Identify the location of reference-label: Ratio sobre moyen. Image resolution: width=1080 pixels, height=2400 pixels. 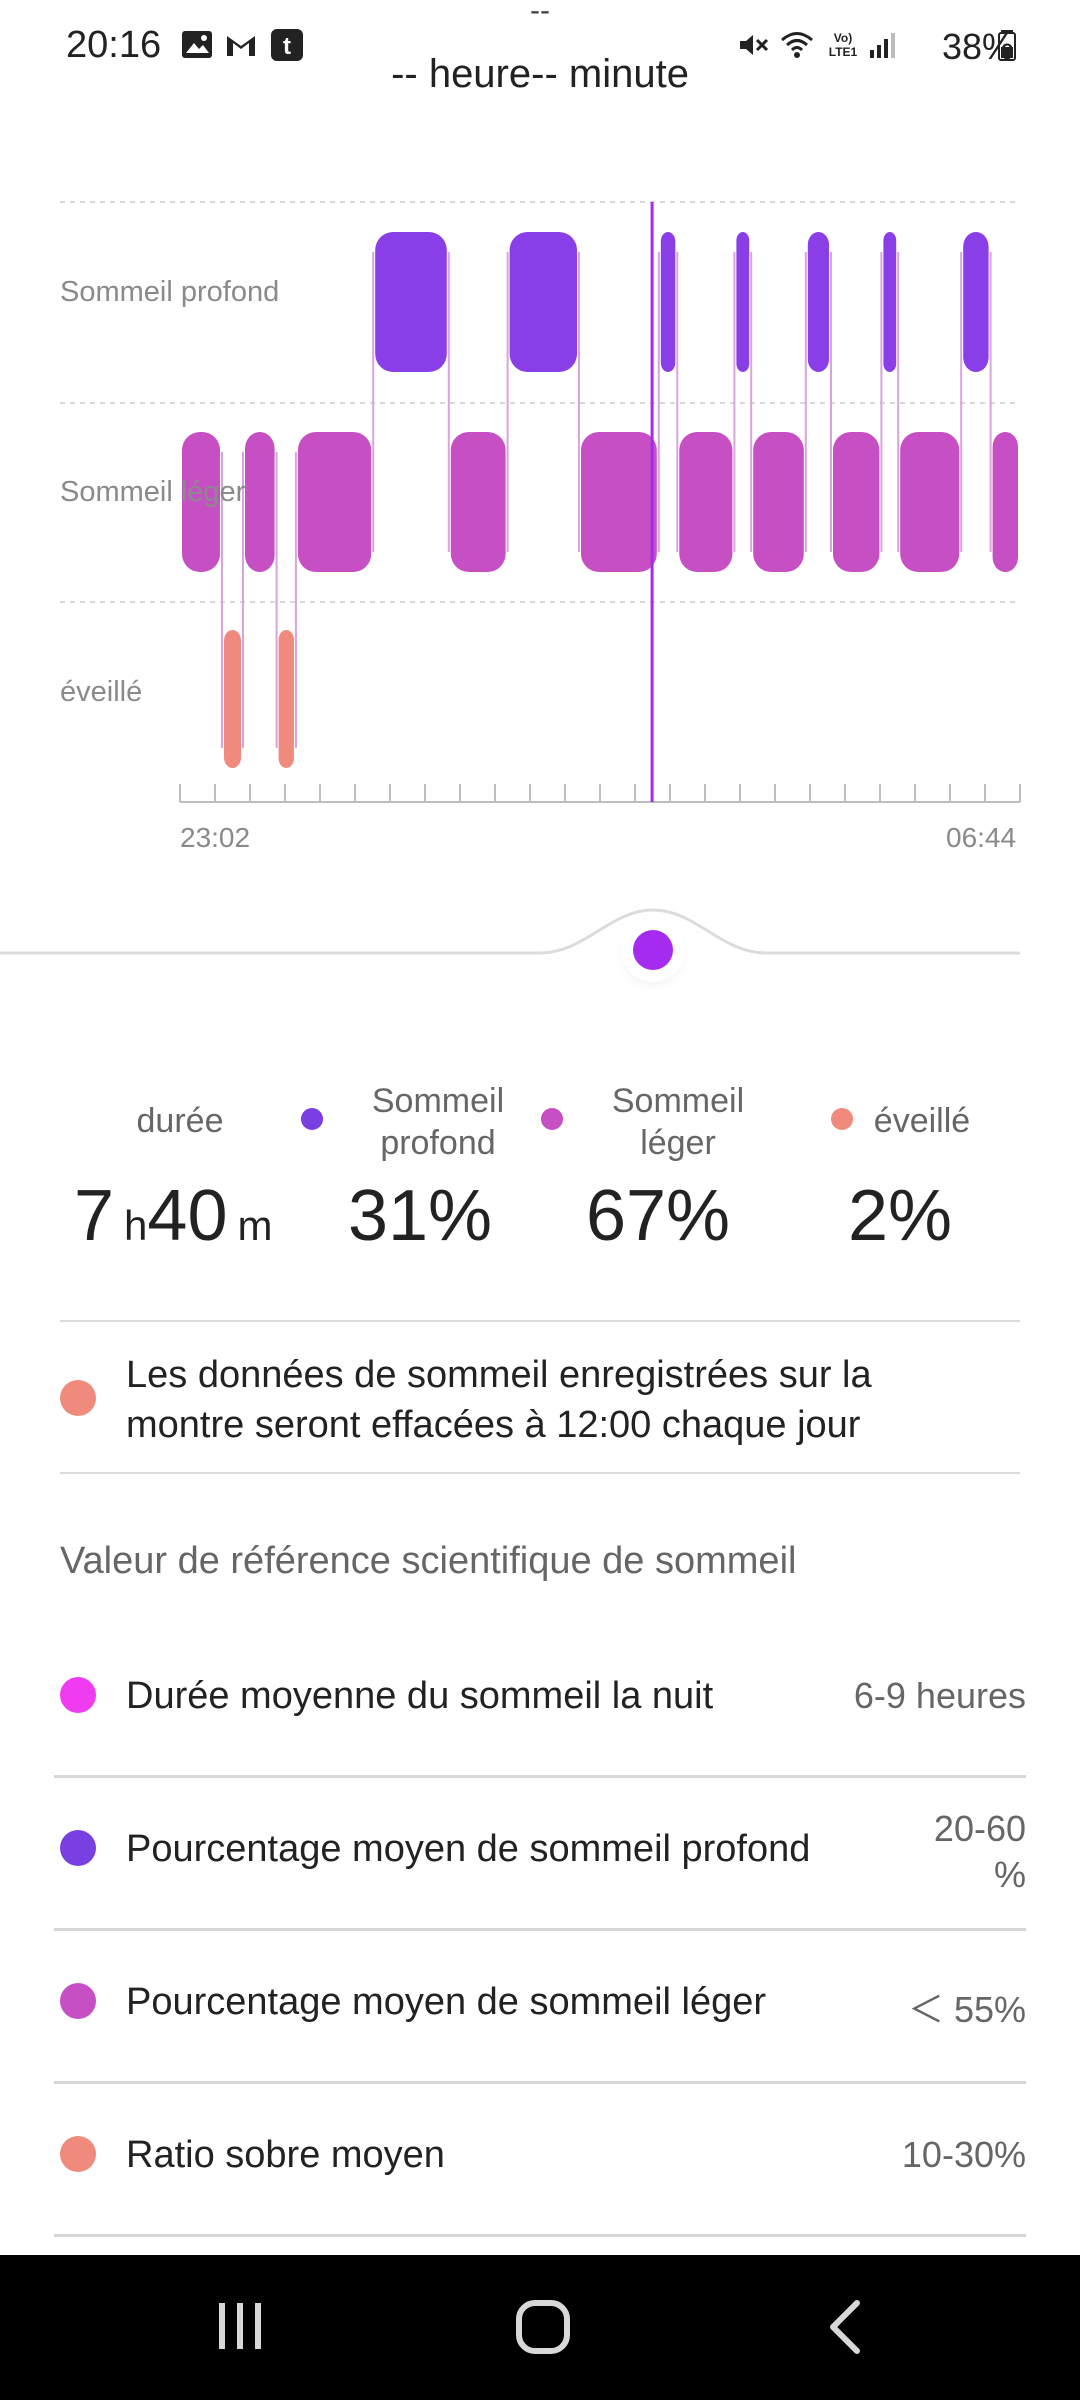
(285, 2155).